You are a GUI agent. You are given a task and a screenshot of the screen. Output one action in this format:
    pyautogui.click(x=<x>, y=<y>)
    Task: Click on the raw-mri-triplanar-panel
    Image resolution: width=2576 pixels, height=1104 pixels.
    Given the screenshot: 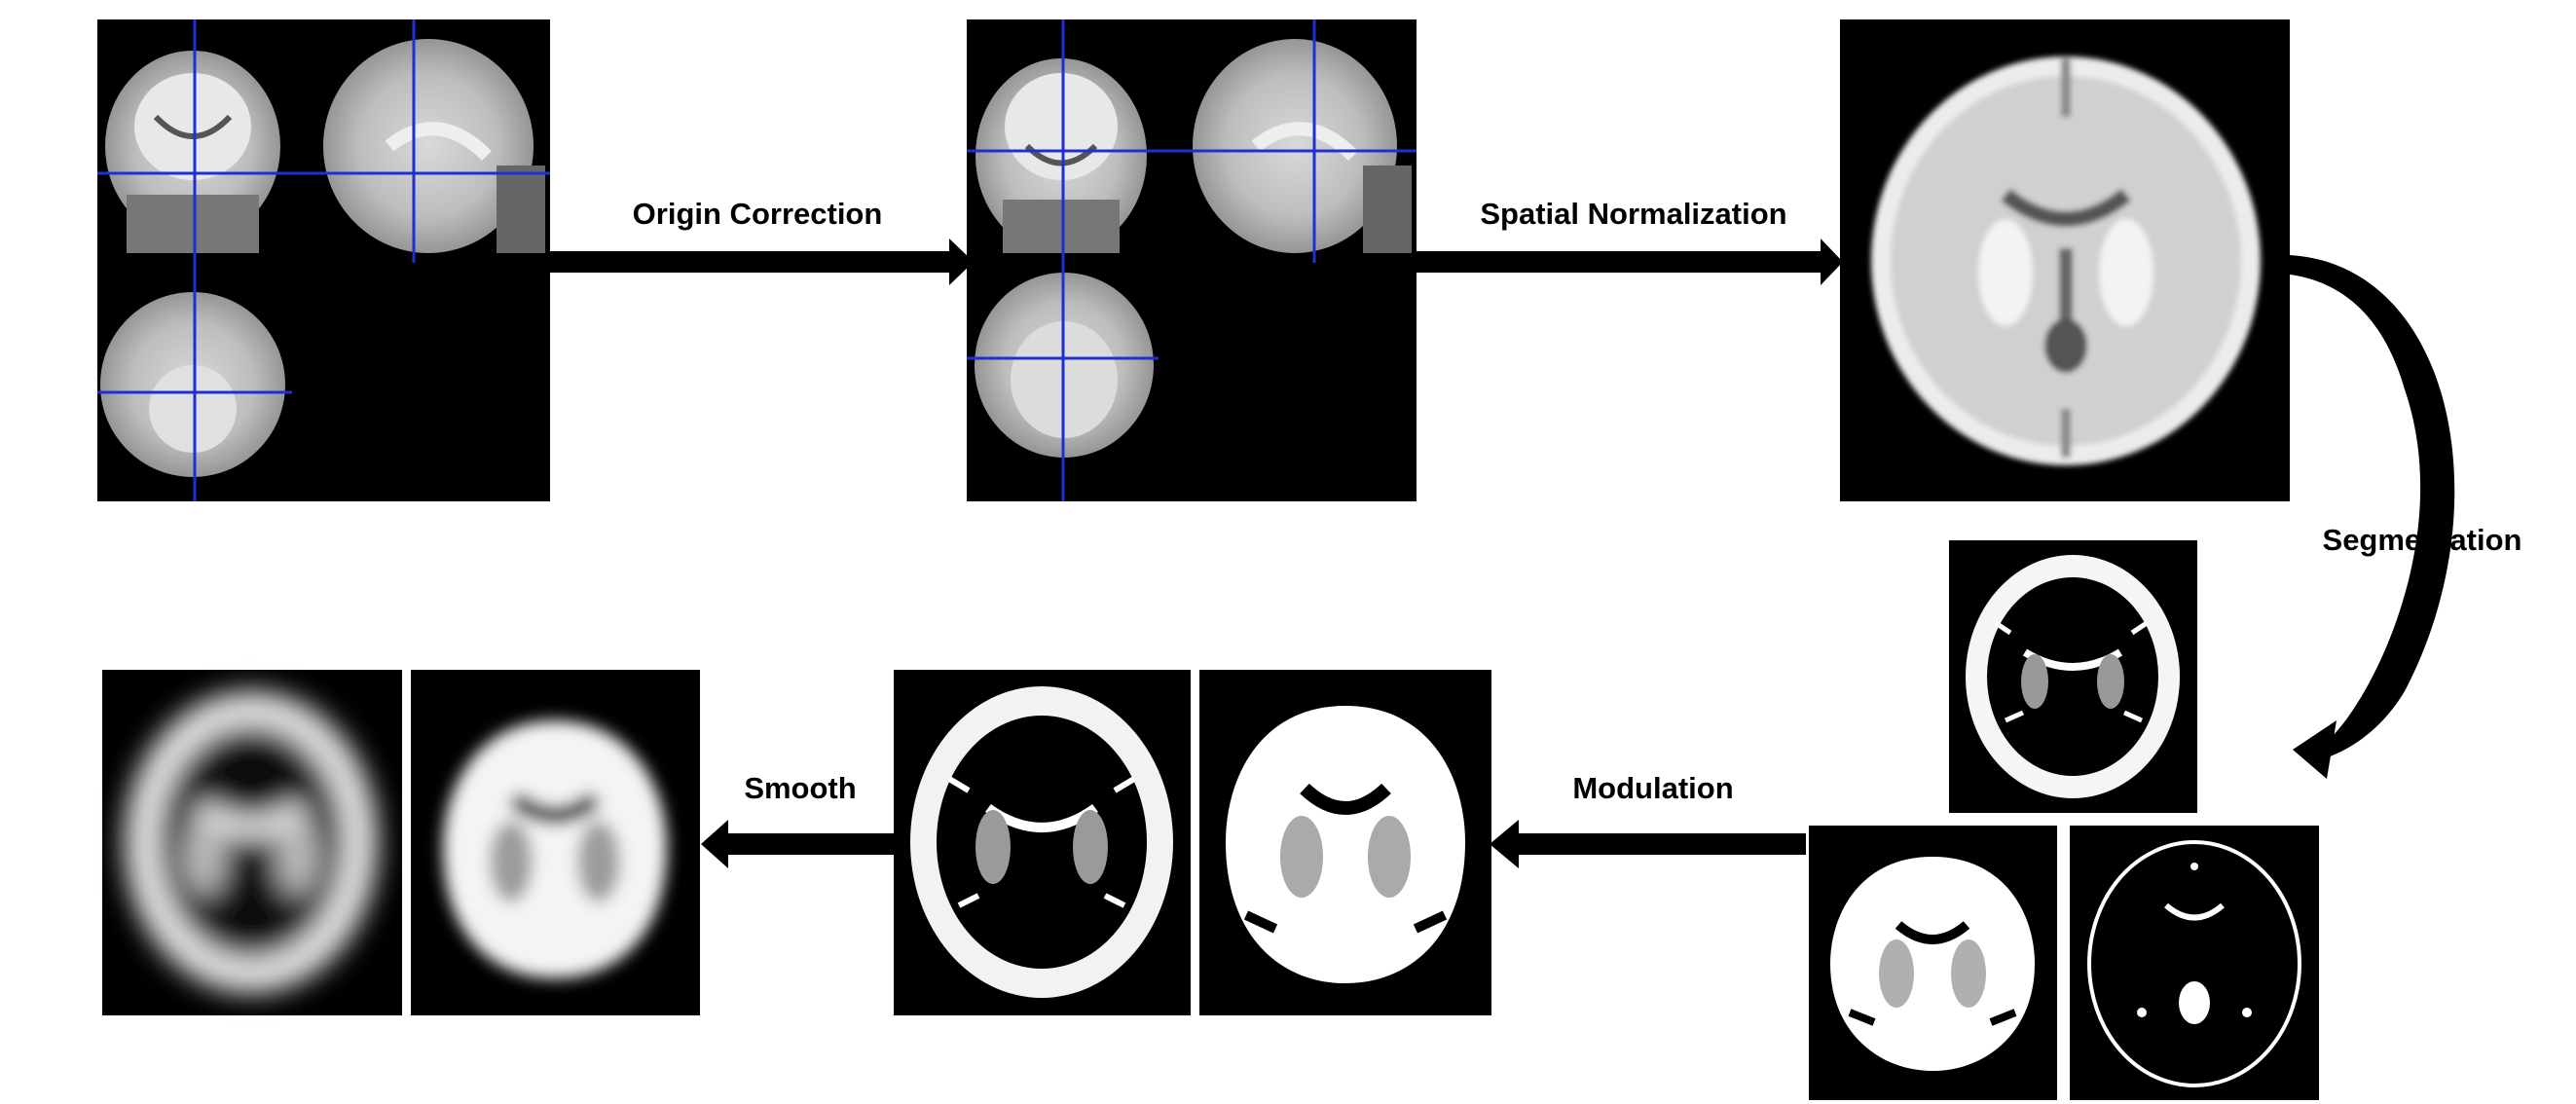 What is the action you would take?
    pyautogui.click(x=323, y=260)
    